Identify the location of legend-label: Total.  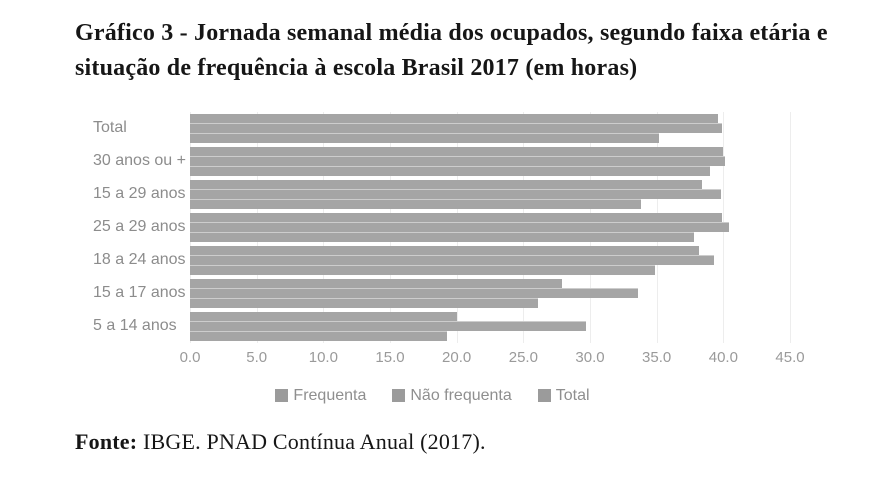
(572, 395).